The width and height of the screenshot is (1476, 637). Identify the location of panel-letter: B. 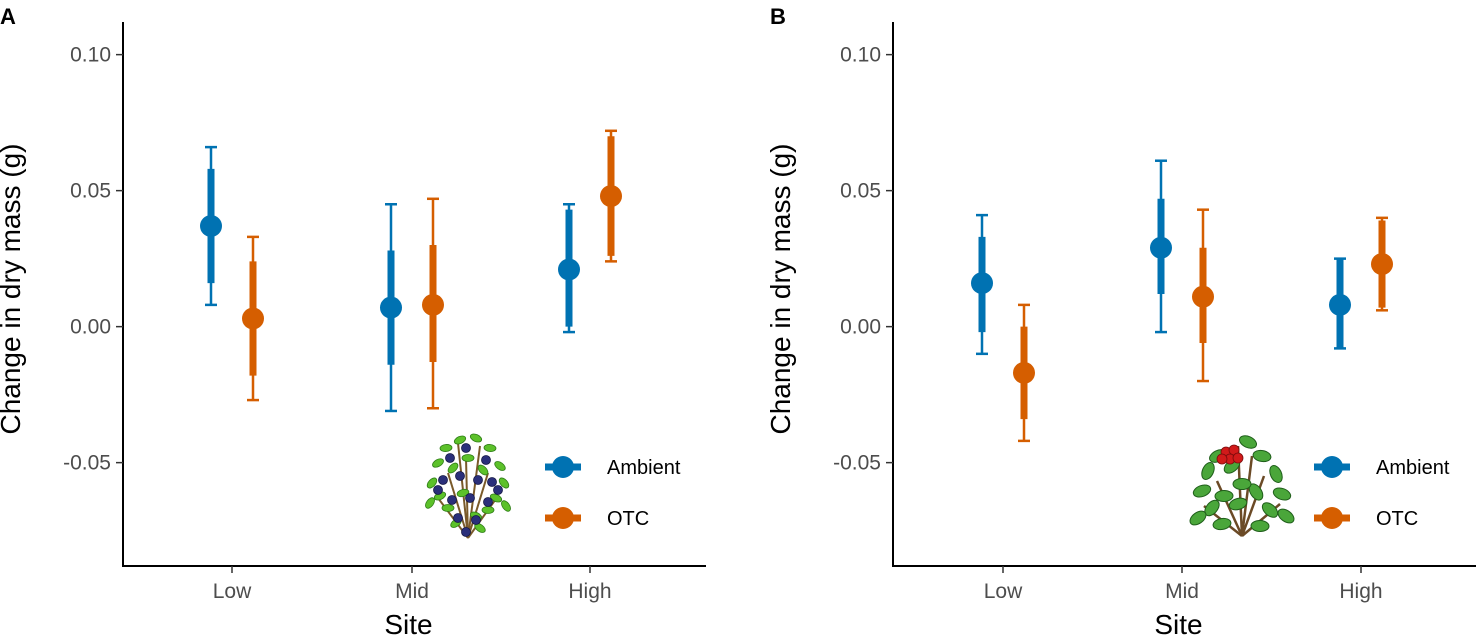
(778, 16).